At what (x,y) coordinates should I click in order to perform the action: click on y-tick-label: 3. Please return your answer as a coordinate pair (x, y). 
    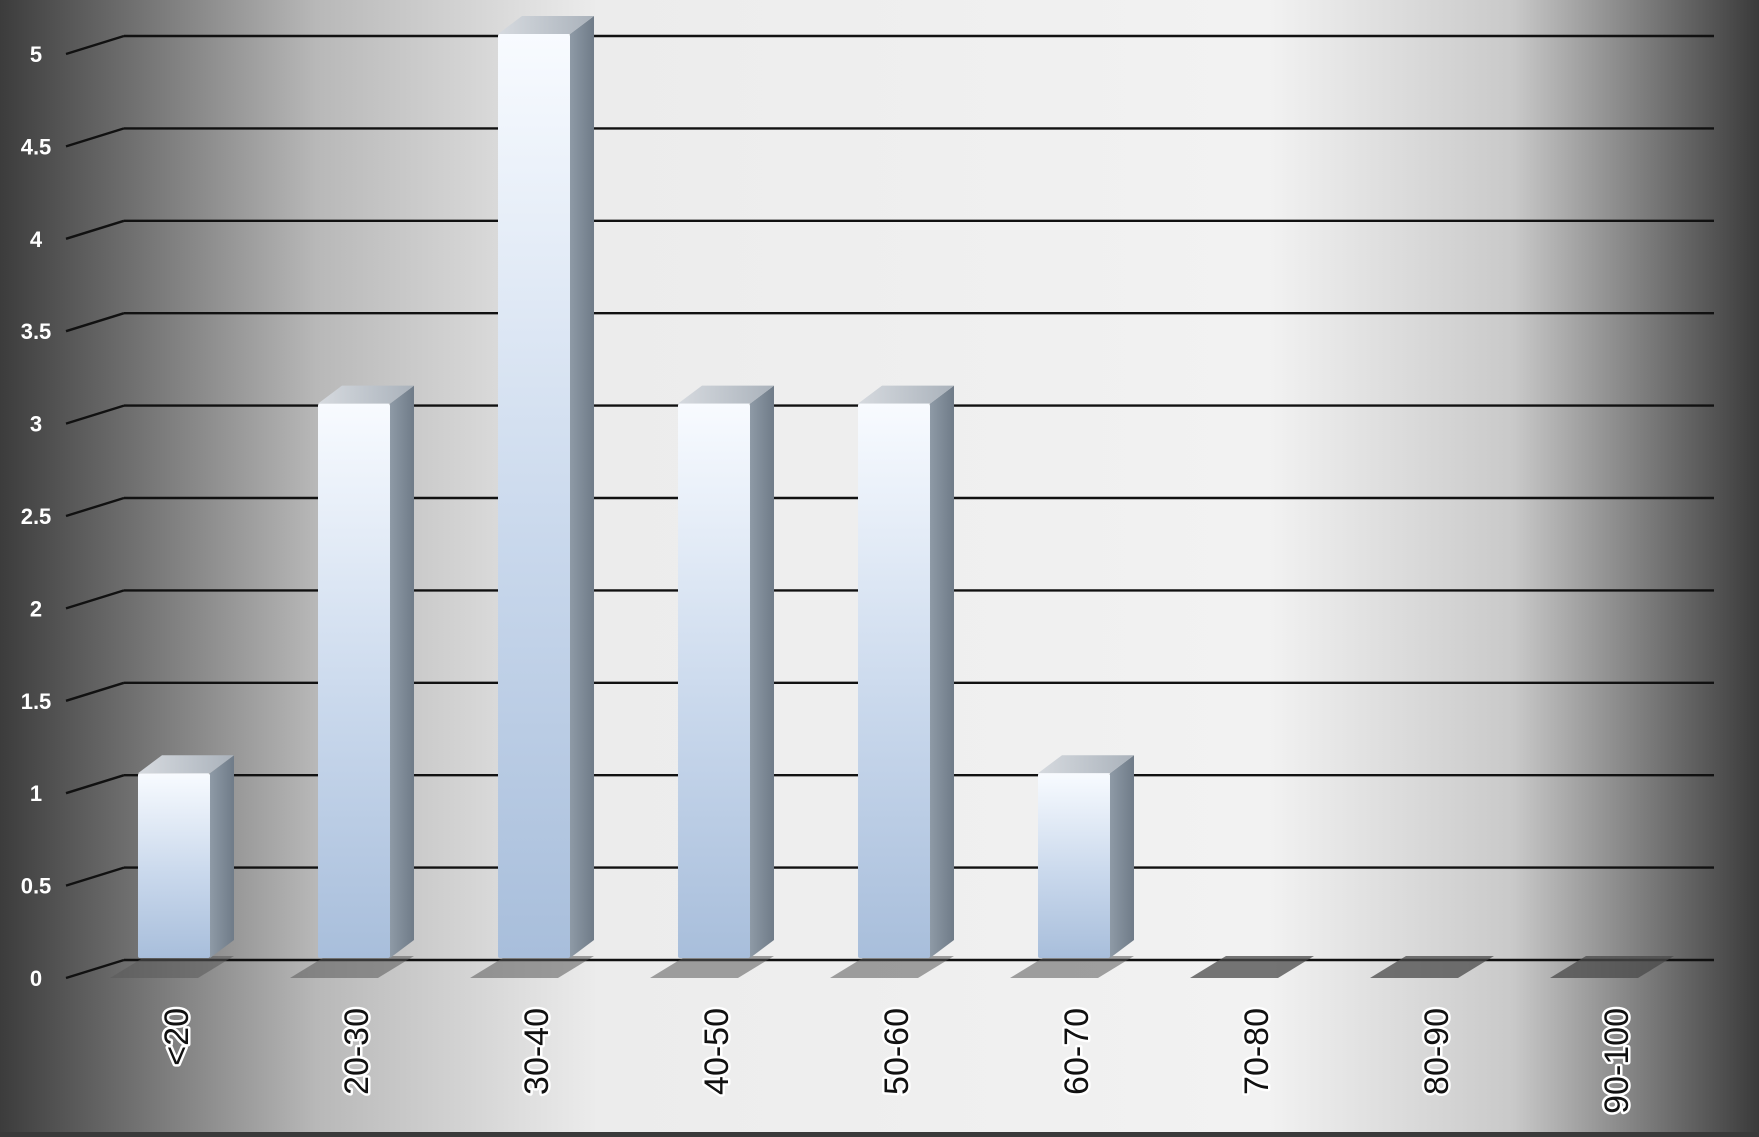
    Looking at the image, I should click on (36, 424).